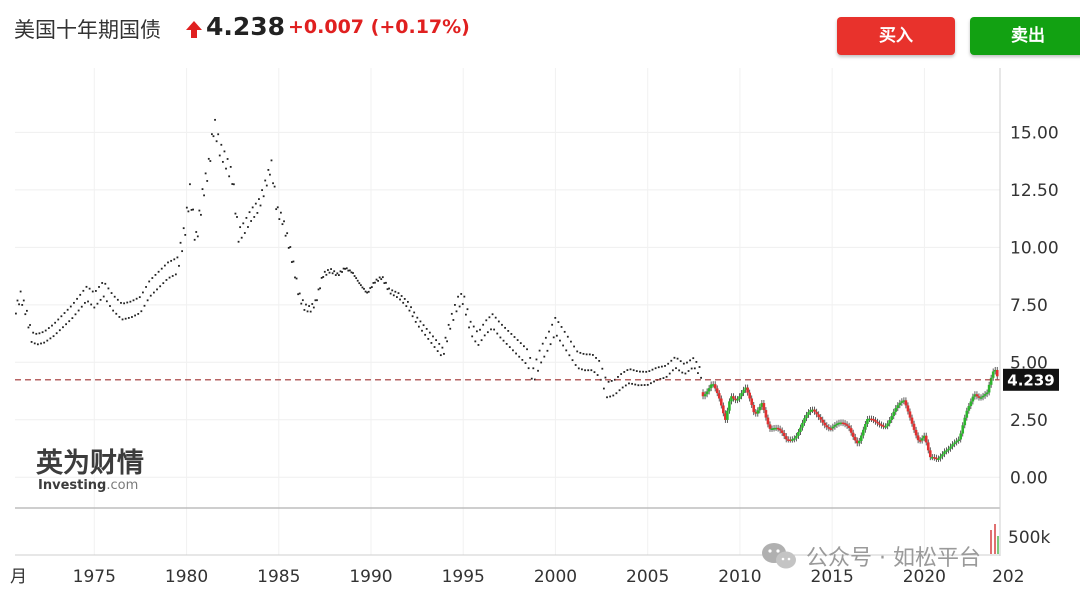  I want to click on y-tick-label: 0.00, so click(1029, 478).